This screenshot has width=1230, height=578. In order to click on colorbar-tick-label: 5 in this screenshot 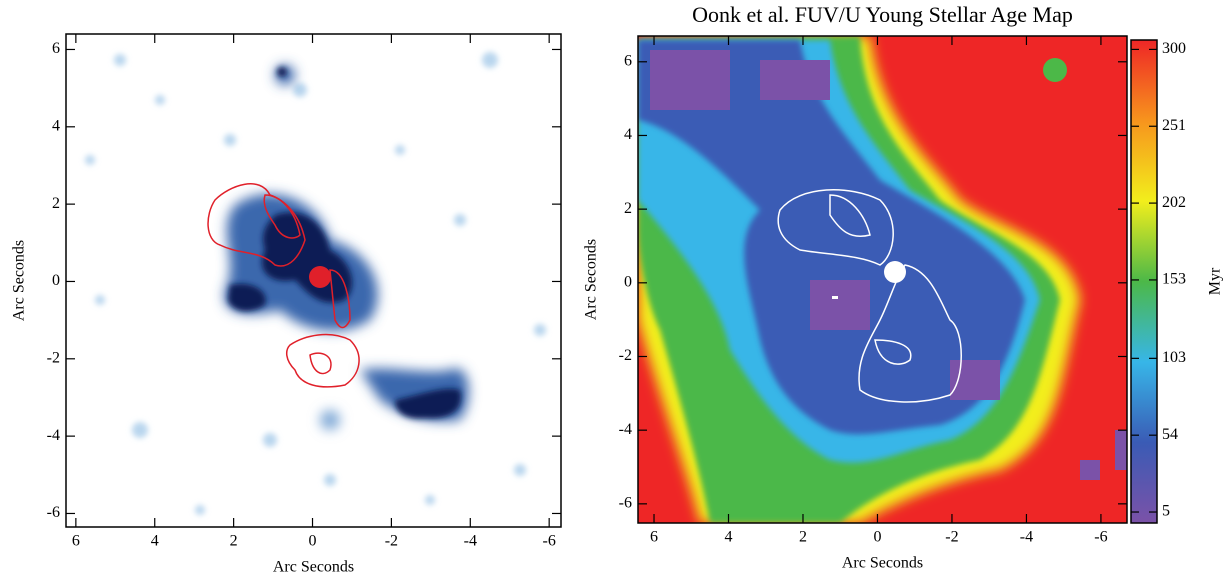, I will do `click(1166, 511)`.